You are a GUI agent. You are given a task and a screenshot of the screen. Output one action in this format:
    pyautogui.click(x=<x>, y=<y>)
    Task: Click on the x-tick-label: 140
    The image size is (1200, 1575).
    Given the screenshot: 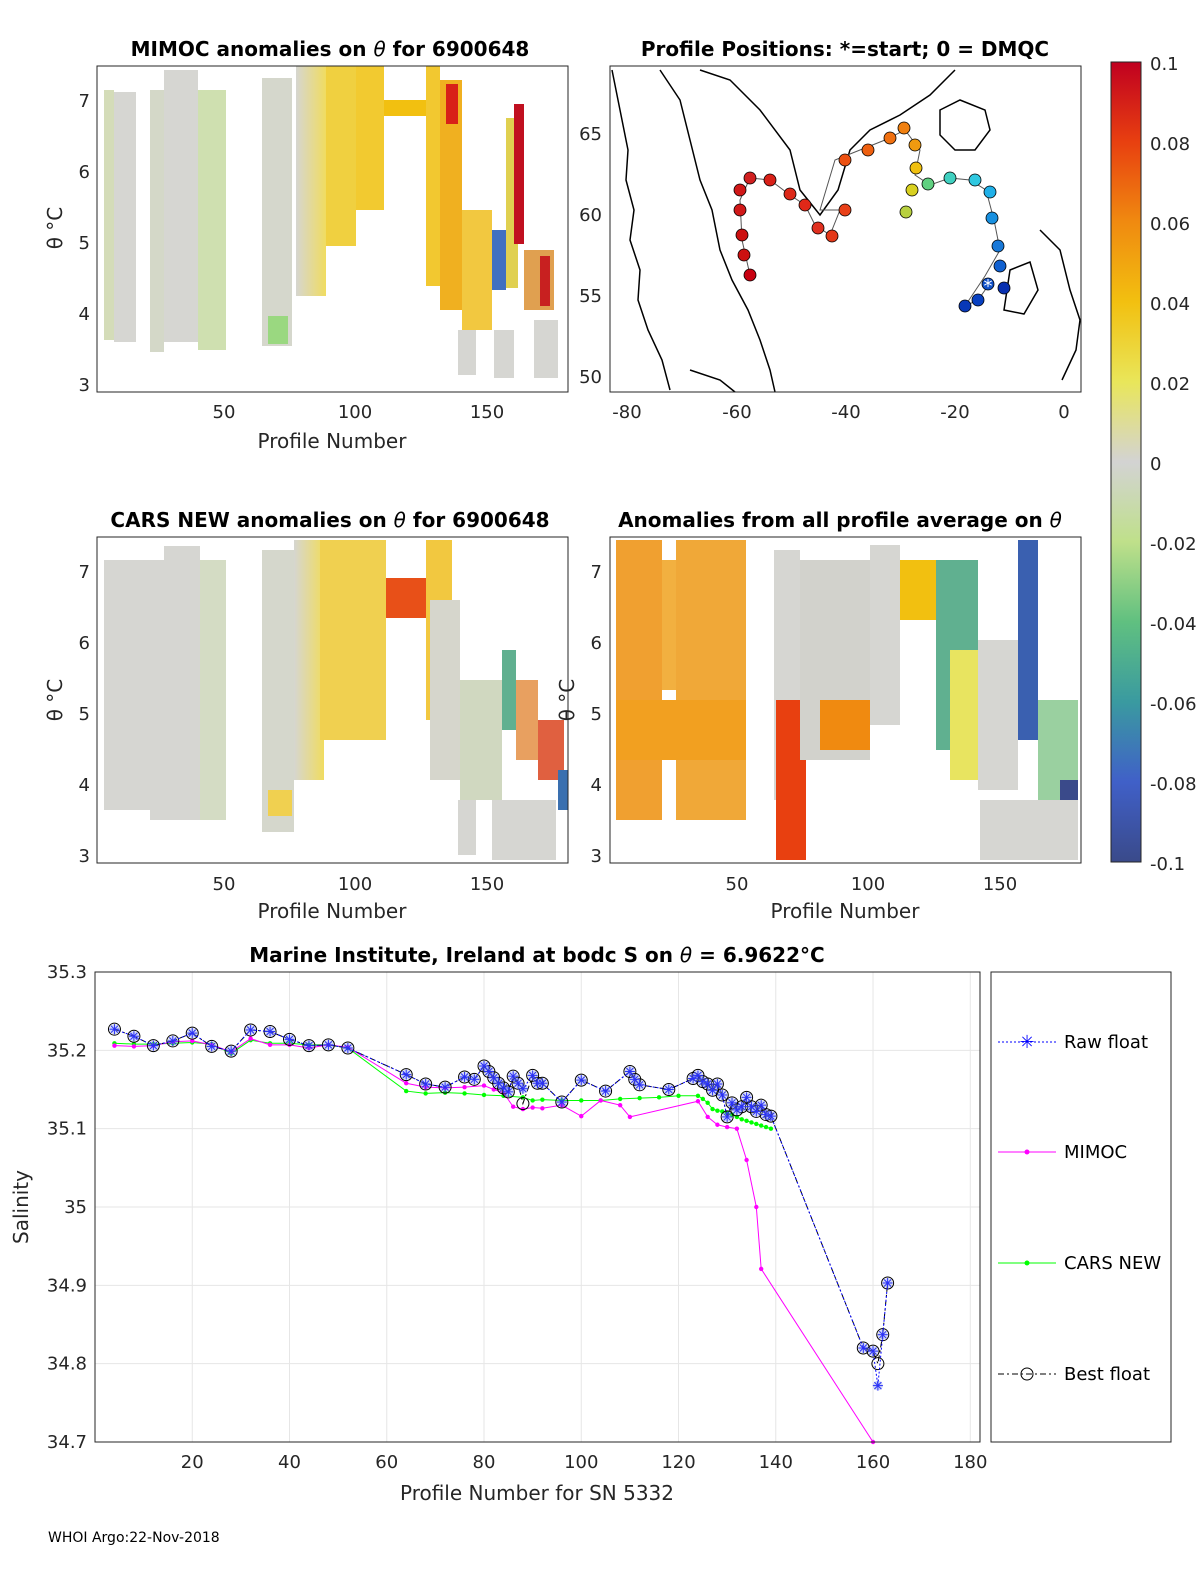 What is the action you would take?
    pyautogui.click(x=776, y=1462)
    